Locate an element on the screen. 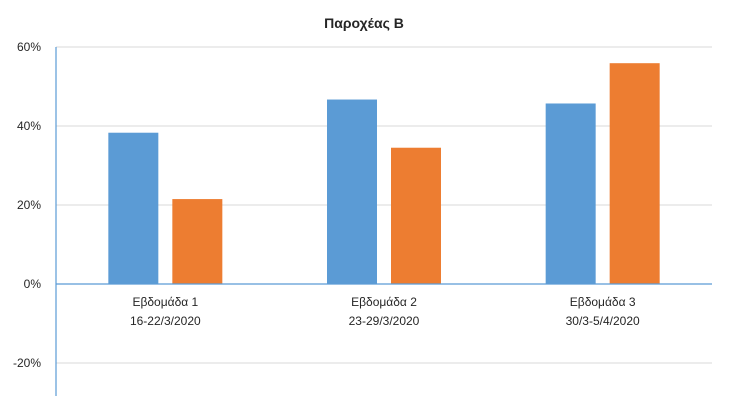  chart-title: Παροχέας Β is located at coordinates (364, 23).